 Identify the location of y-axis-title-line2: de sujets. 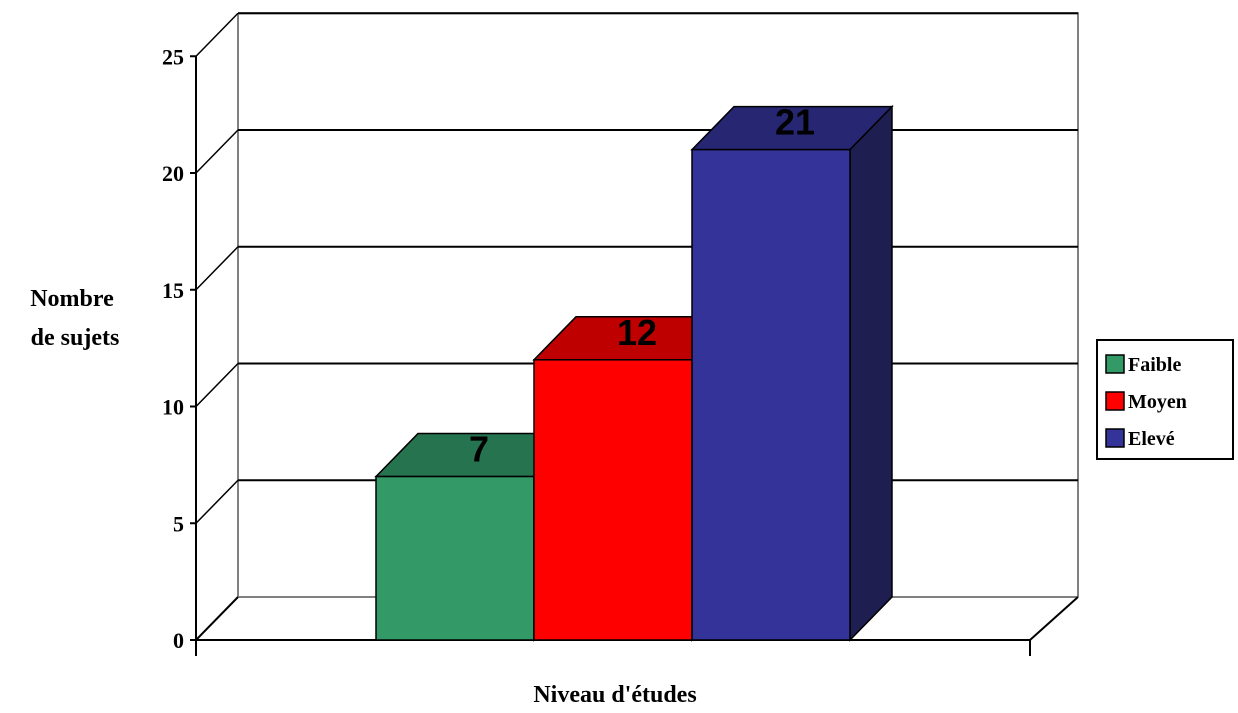
(75, 338).